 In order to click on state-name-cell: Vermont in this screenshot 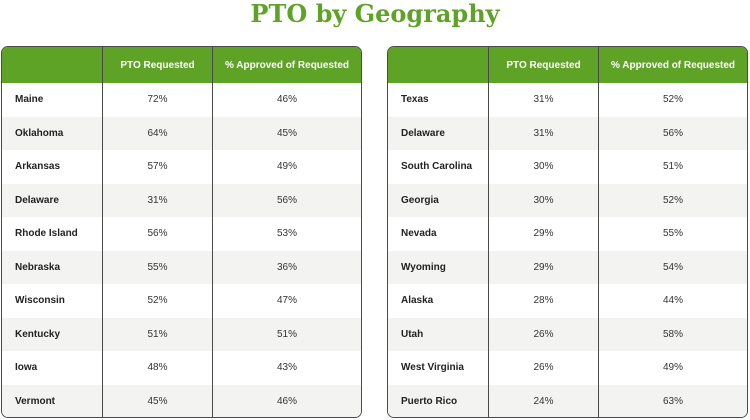, I will do `click(35, 401)`.